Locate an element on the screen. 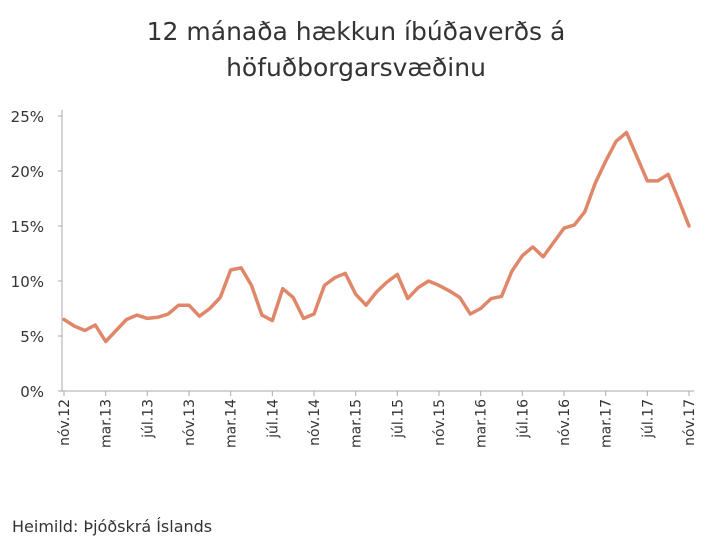  x-tick-label: mar.14 is located at coordinates (232, 423).